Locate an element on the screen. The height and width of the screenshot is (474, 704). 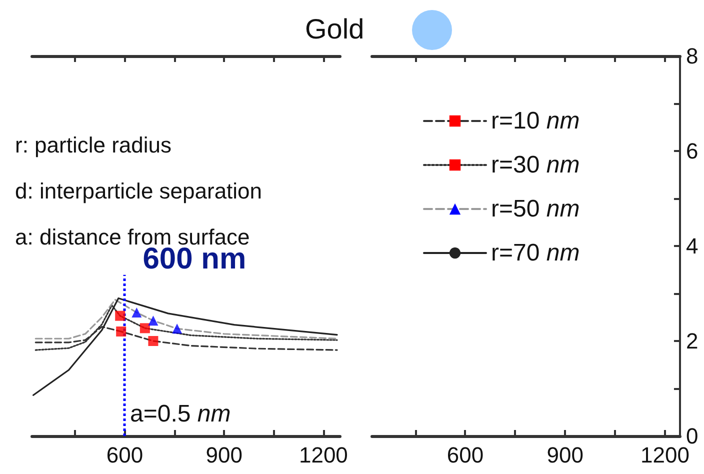
y-tick-label: 4 is located at coordinates (692, 246).